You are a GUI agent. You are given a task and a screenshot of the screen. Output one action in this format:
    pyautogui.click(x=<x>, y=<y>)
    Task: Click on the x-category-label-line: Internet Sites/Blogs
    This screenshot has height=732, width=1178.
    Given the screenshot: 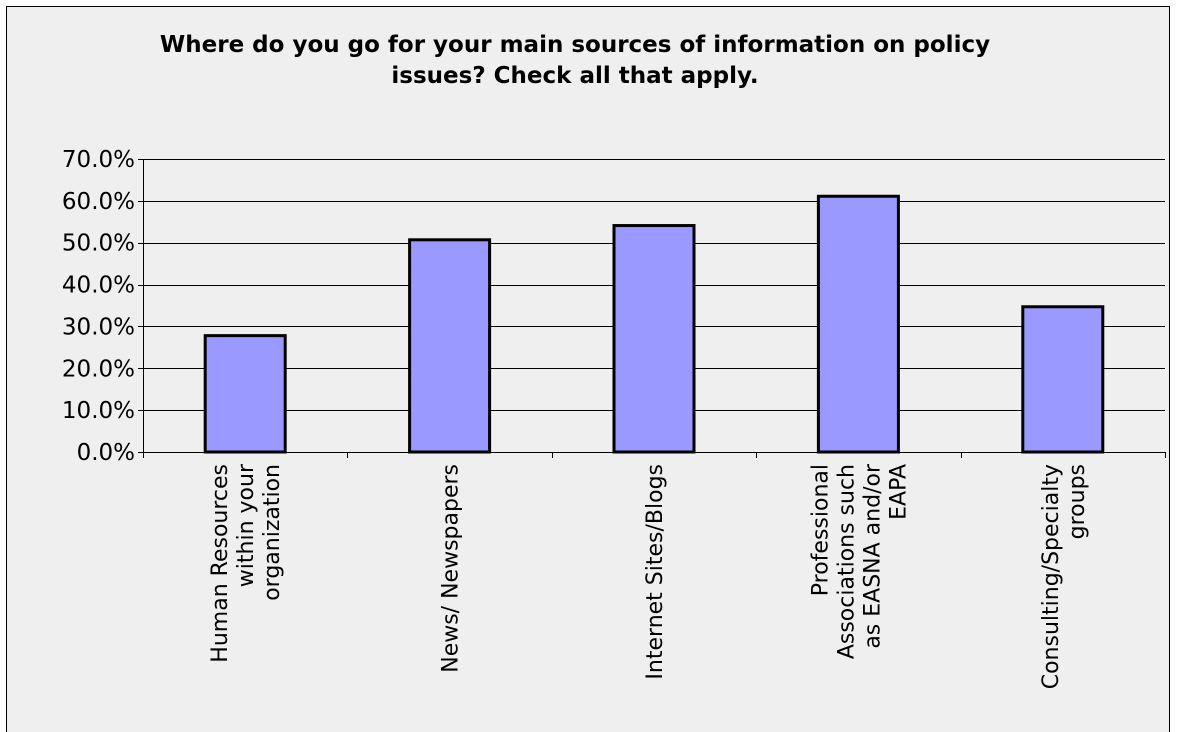 What is the action you would take?
    pyautogui.click(x=655, y=572)
    